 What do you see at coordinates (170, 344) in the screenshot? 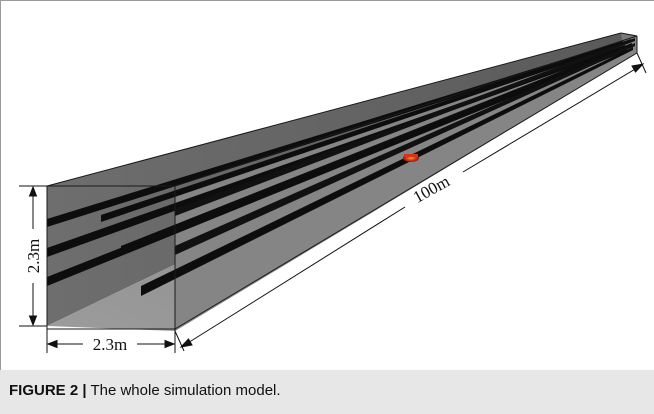
I see `width-arrow-right-icon` at bounding box center [170, 344].